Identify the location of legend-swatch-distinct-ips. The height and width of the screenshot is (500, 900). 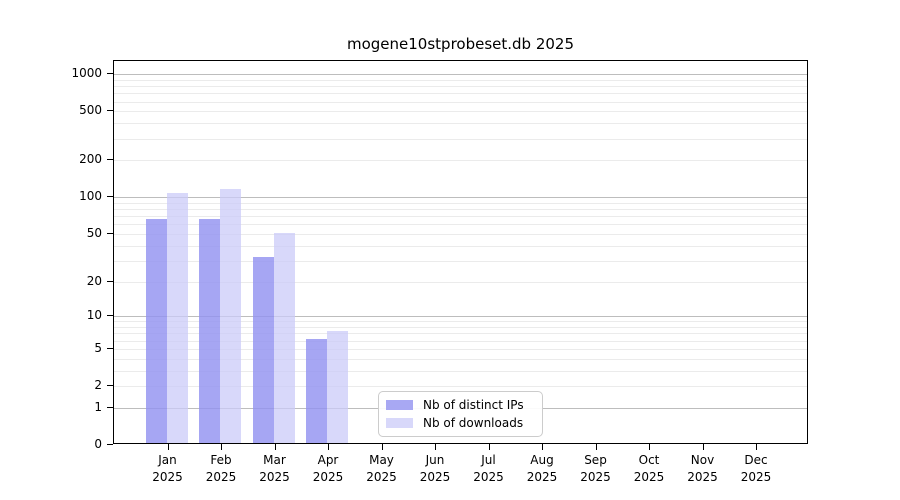
(399, 405).